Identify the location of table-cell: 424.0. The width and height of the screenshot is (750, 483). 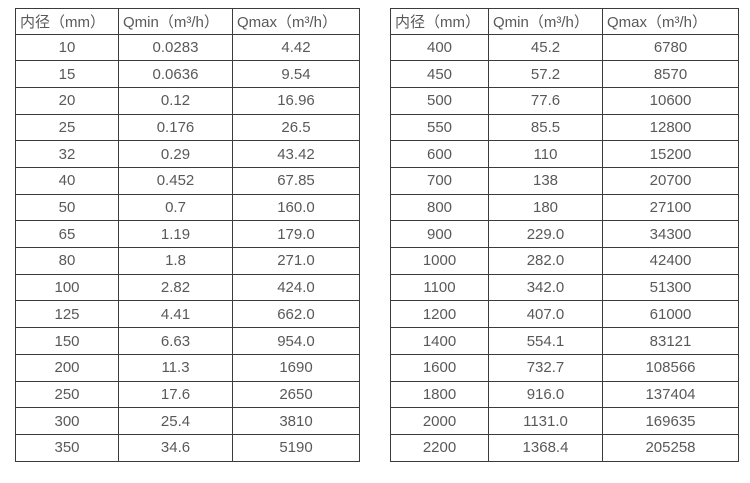
(296, 287).